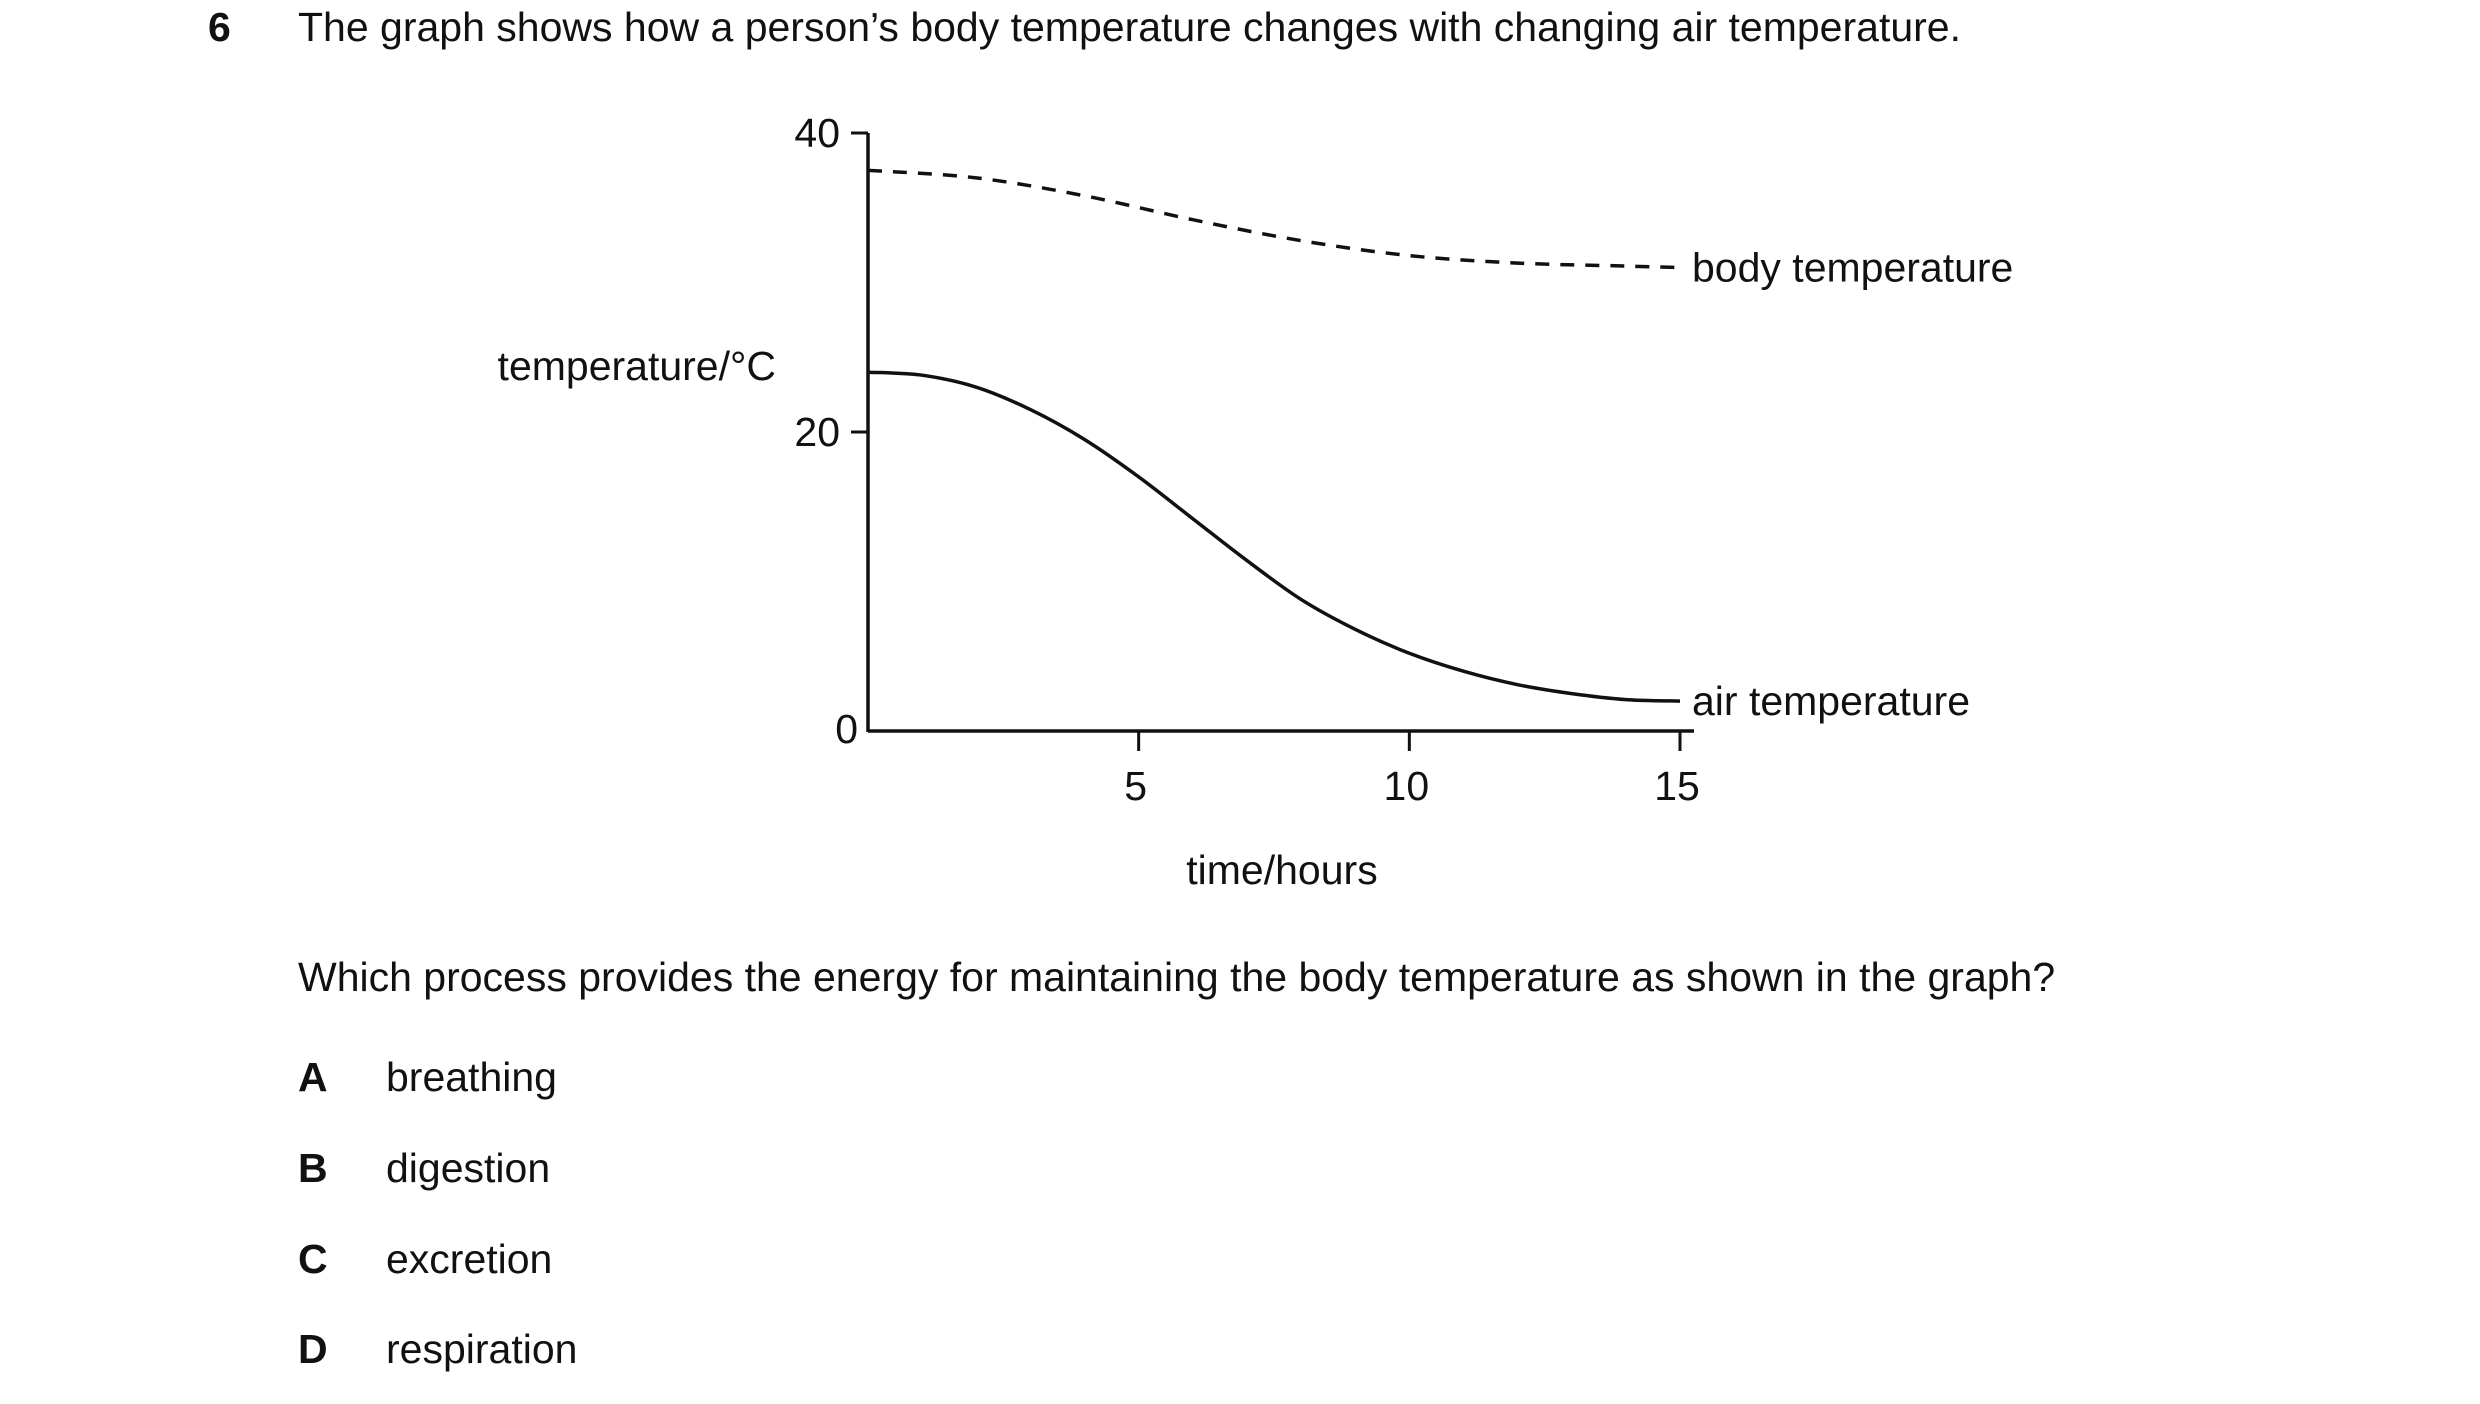 The image size is (2480, 1404). Describe the element at coordinates (469, 1259) in the screenshot. I see `option-text: excretion` at that location.